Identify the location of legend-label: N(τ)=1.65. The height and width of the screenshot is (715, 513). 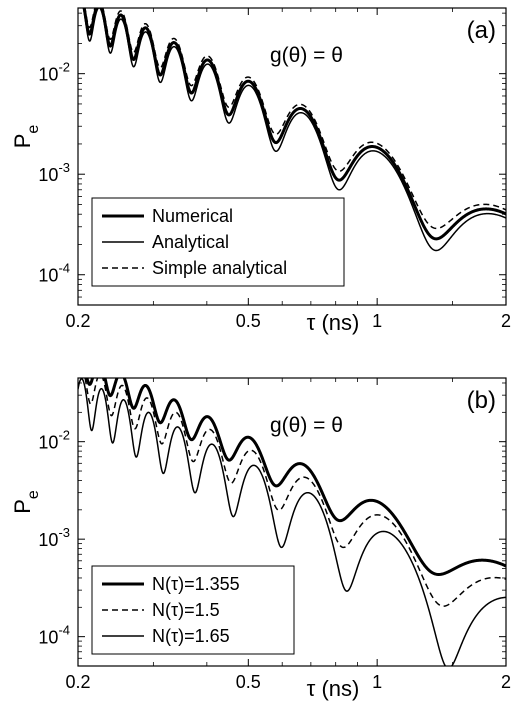
(191, 636).